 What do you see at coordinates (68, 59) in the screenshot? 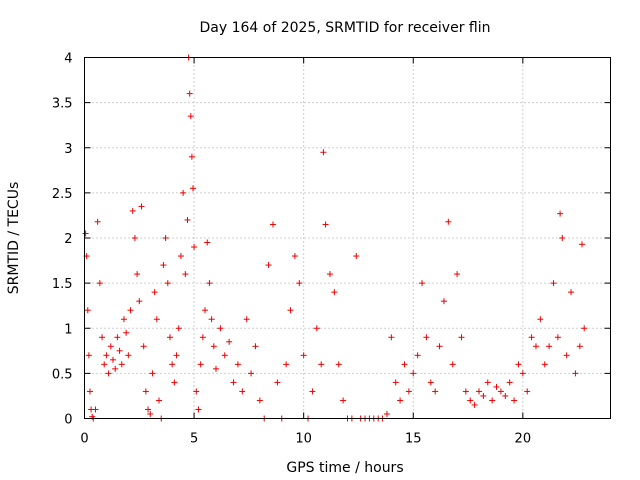
I see `y-tick-label: 4` at bounding box center [68, 59].